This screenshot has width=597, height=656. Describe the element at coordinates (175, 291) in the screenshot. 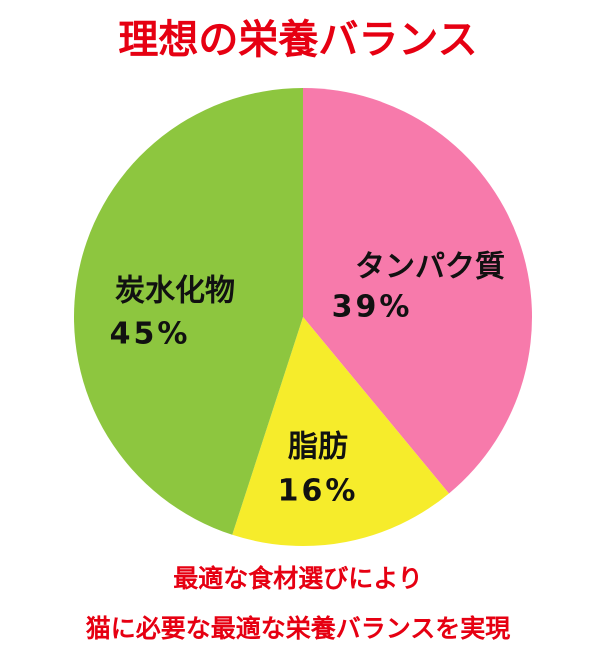

I see `slice-label: 炭水化物` at that location.